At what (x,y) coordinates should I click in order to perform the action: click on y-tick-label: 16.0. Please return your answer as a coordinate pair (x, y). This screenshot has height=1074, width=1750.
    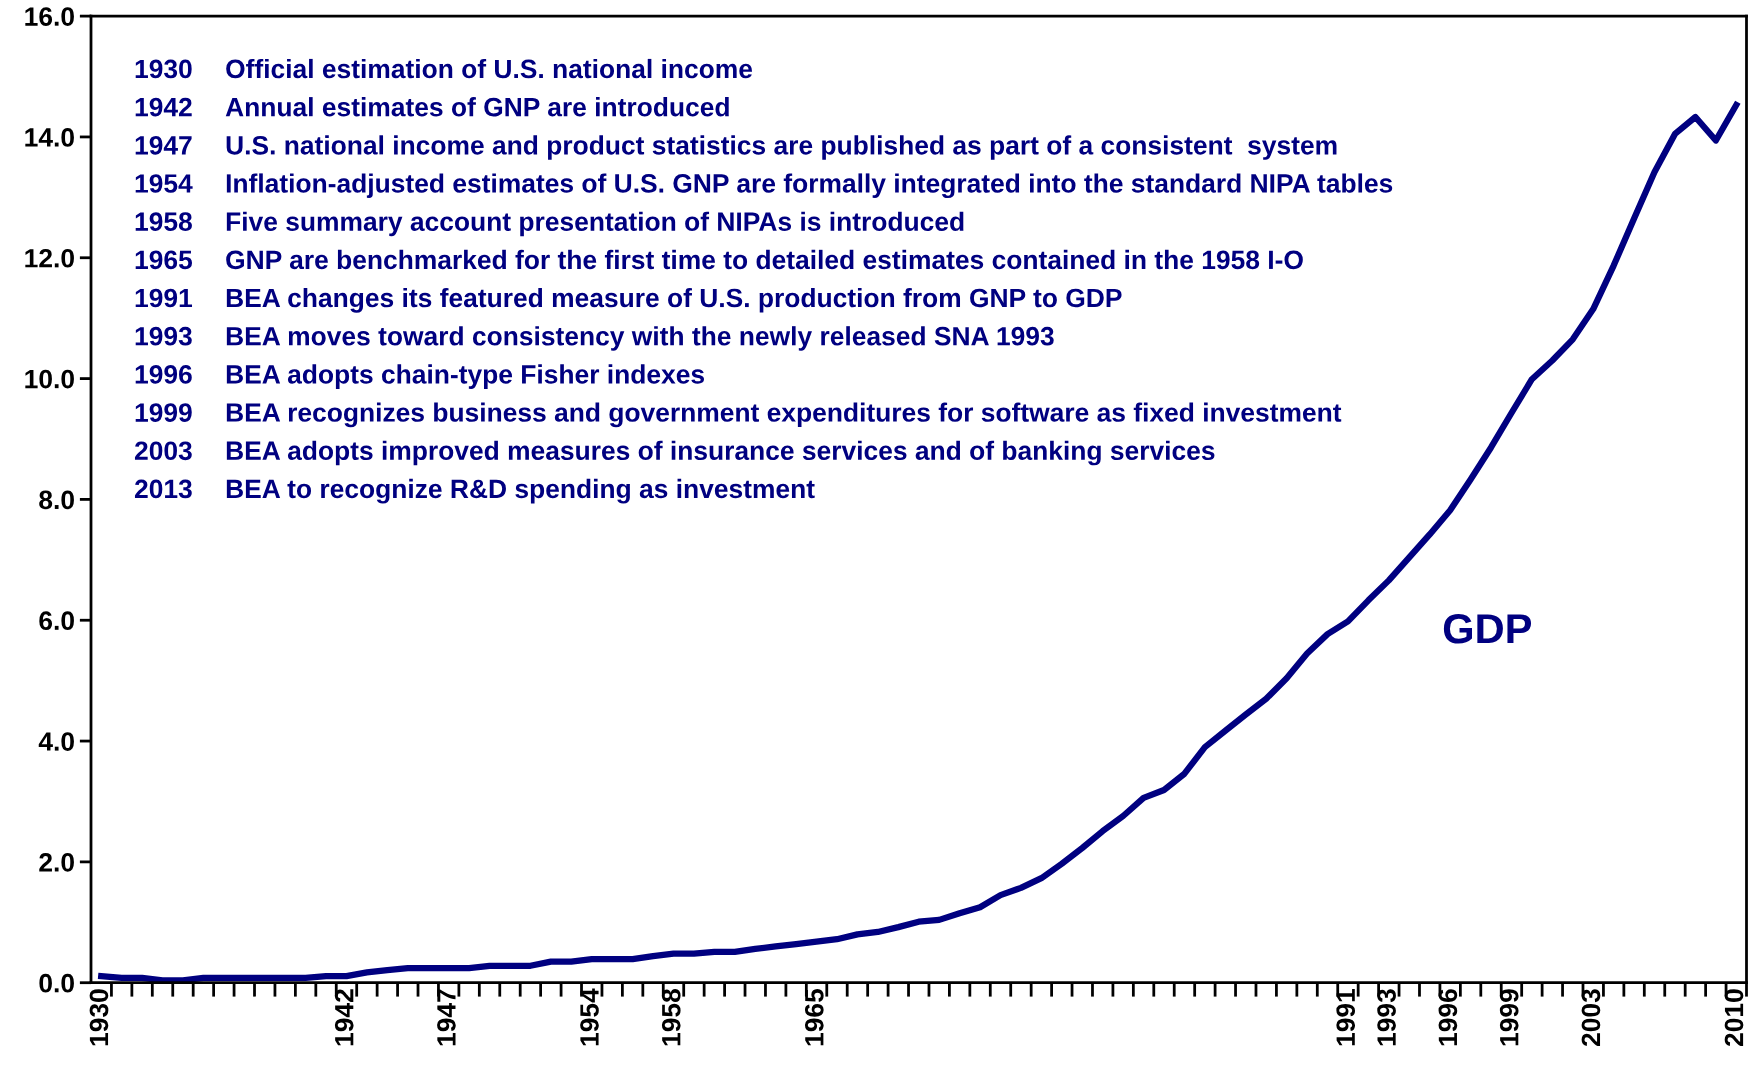
    Looking at the image, I should click on (49, 16).